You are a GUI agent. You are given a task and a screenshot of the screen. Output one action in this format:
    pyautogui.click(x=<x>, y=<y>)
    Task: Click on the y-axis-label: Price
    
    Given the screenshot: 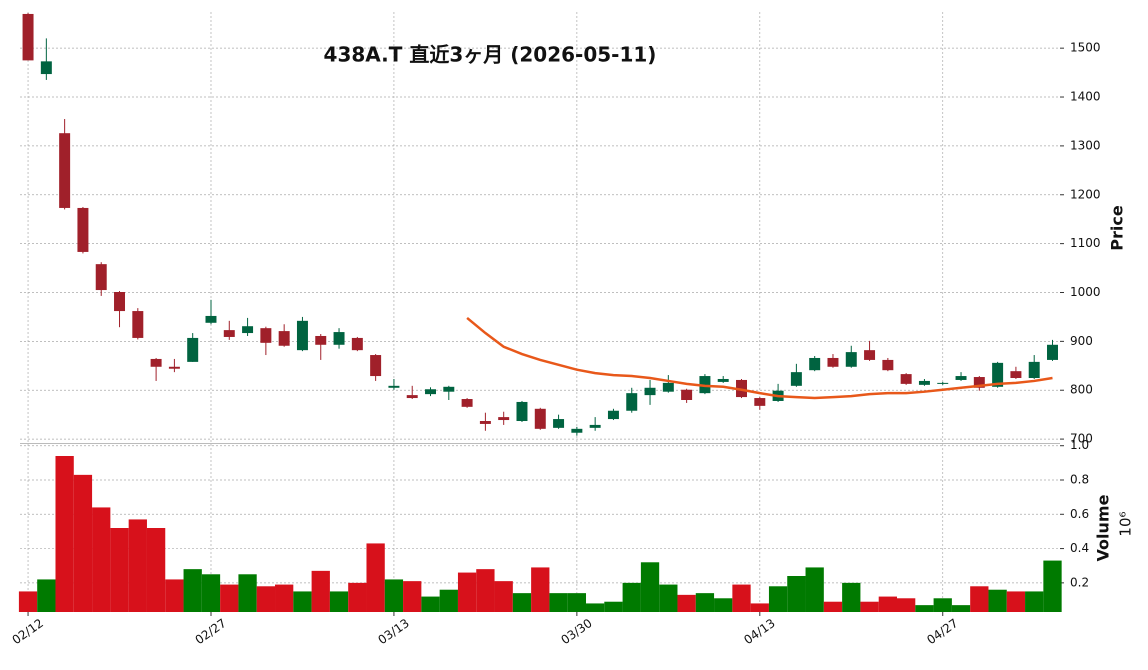 What is the action you would take?
    pyautogui.click(x=1117, y=228)
    